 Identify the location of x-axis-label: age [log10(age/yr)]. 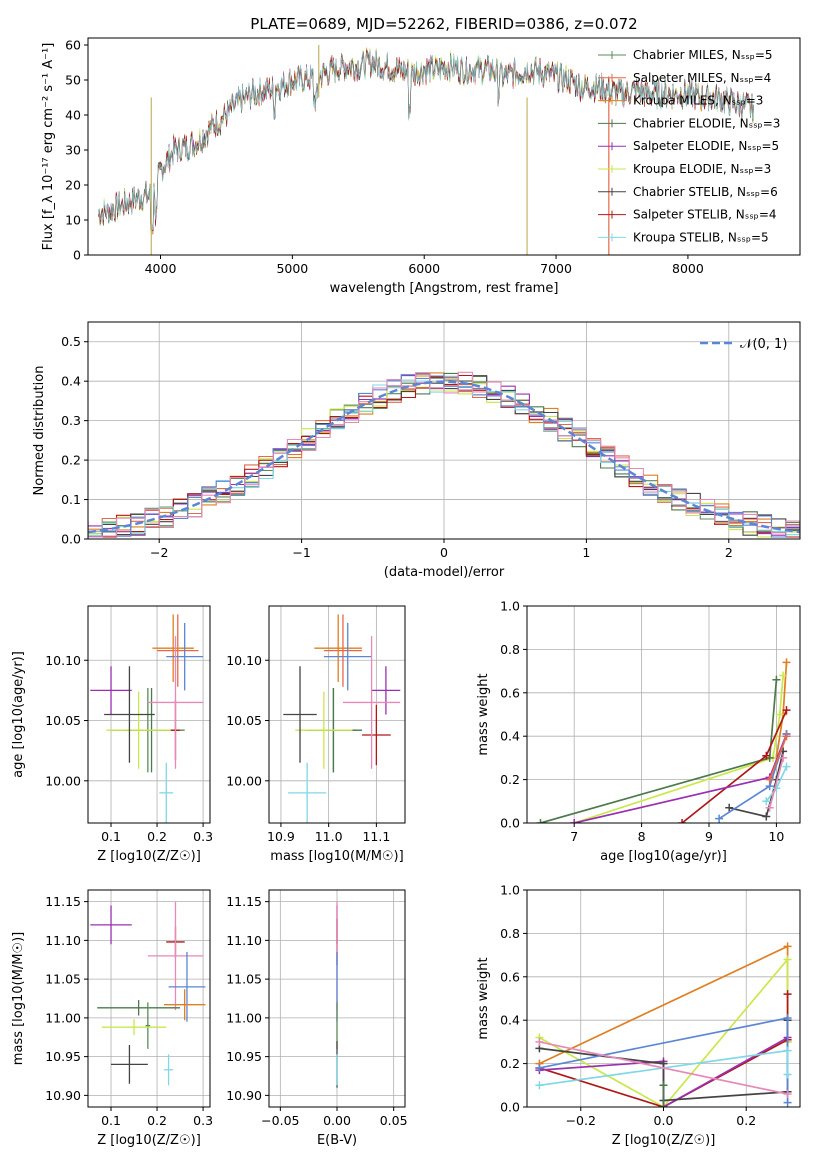
(663, 856).